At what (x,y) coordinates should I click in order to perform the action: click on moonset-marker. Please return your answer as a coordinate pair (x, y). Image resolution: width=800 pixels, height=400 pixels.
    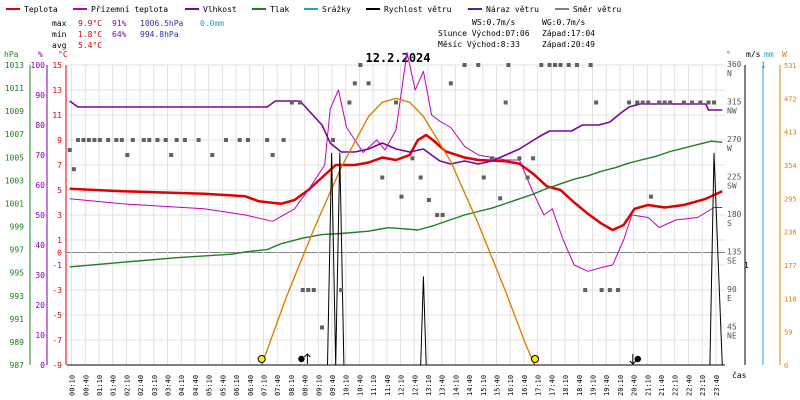
    Looking at the image, I should click on (638, 359).